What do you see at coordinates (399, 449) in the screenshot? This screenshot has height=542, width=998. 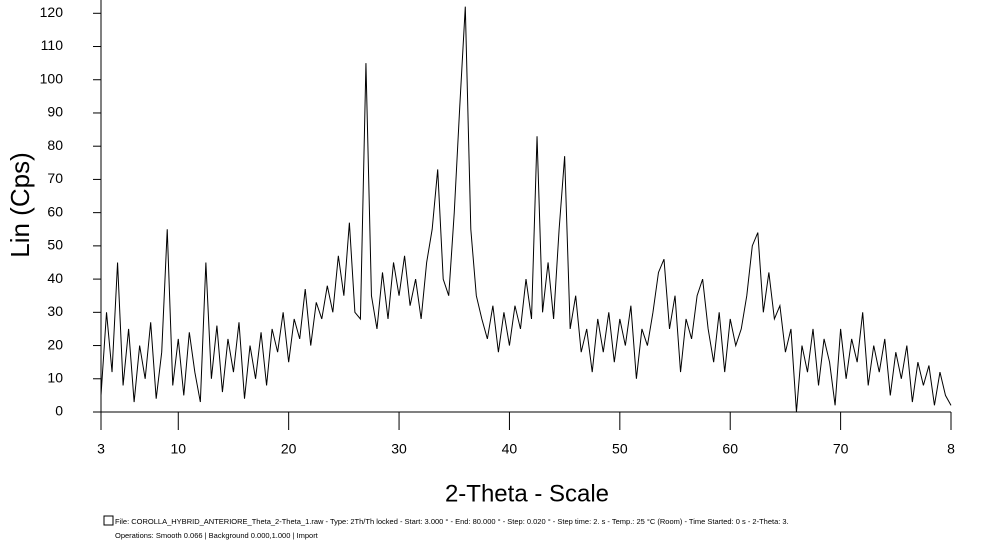 I see `x-tick-label: 30` at bounding box center [399, 449].